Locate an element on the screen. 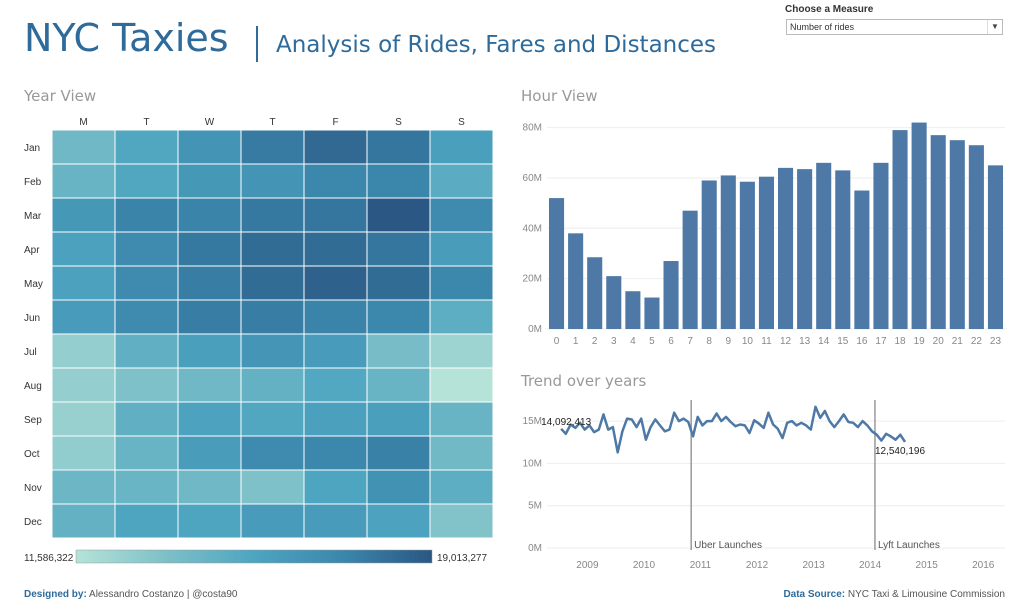 The image size is (1024, 610). heatmap-row-label: Nov is located at coordinates (33, 488).